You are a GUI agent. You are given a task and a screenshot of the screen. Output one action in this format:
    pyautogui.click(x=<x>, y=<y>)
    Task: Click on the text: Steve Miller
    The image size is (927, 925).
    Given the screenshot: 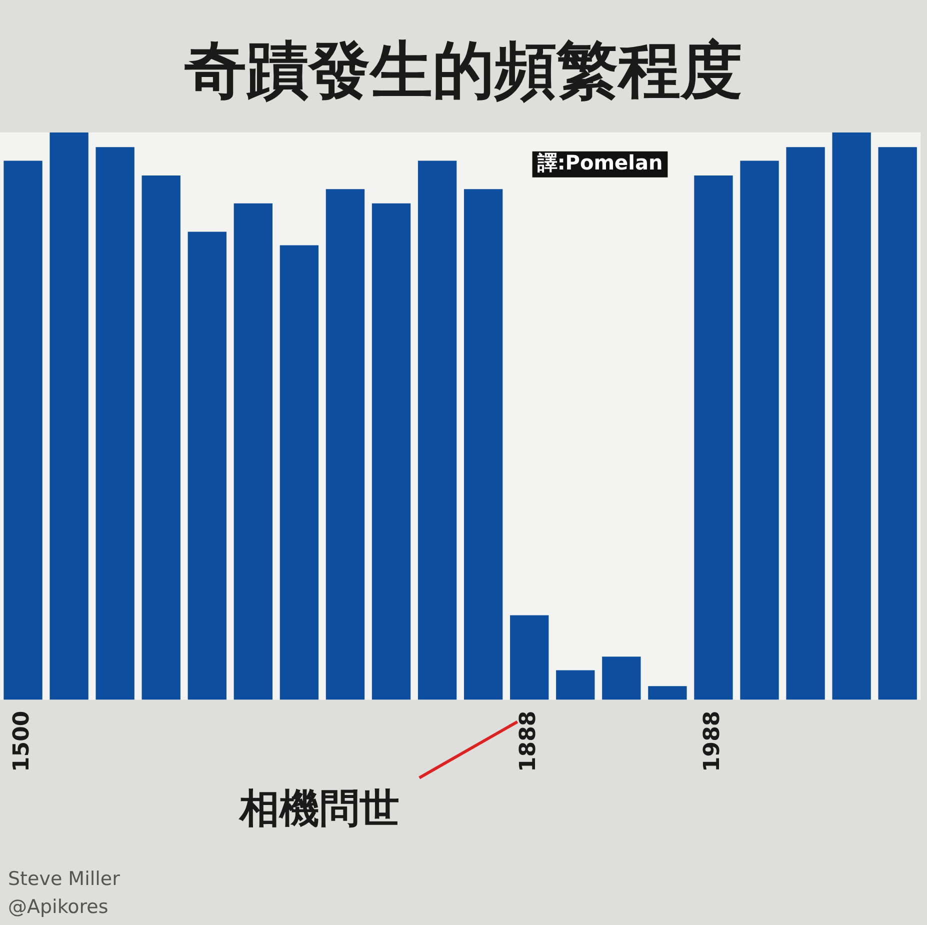 What is the action you would take?
    pyautogui.click(x=64, y=879)
    